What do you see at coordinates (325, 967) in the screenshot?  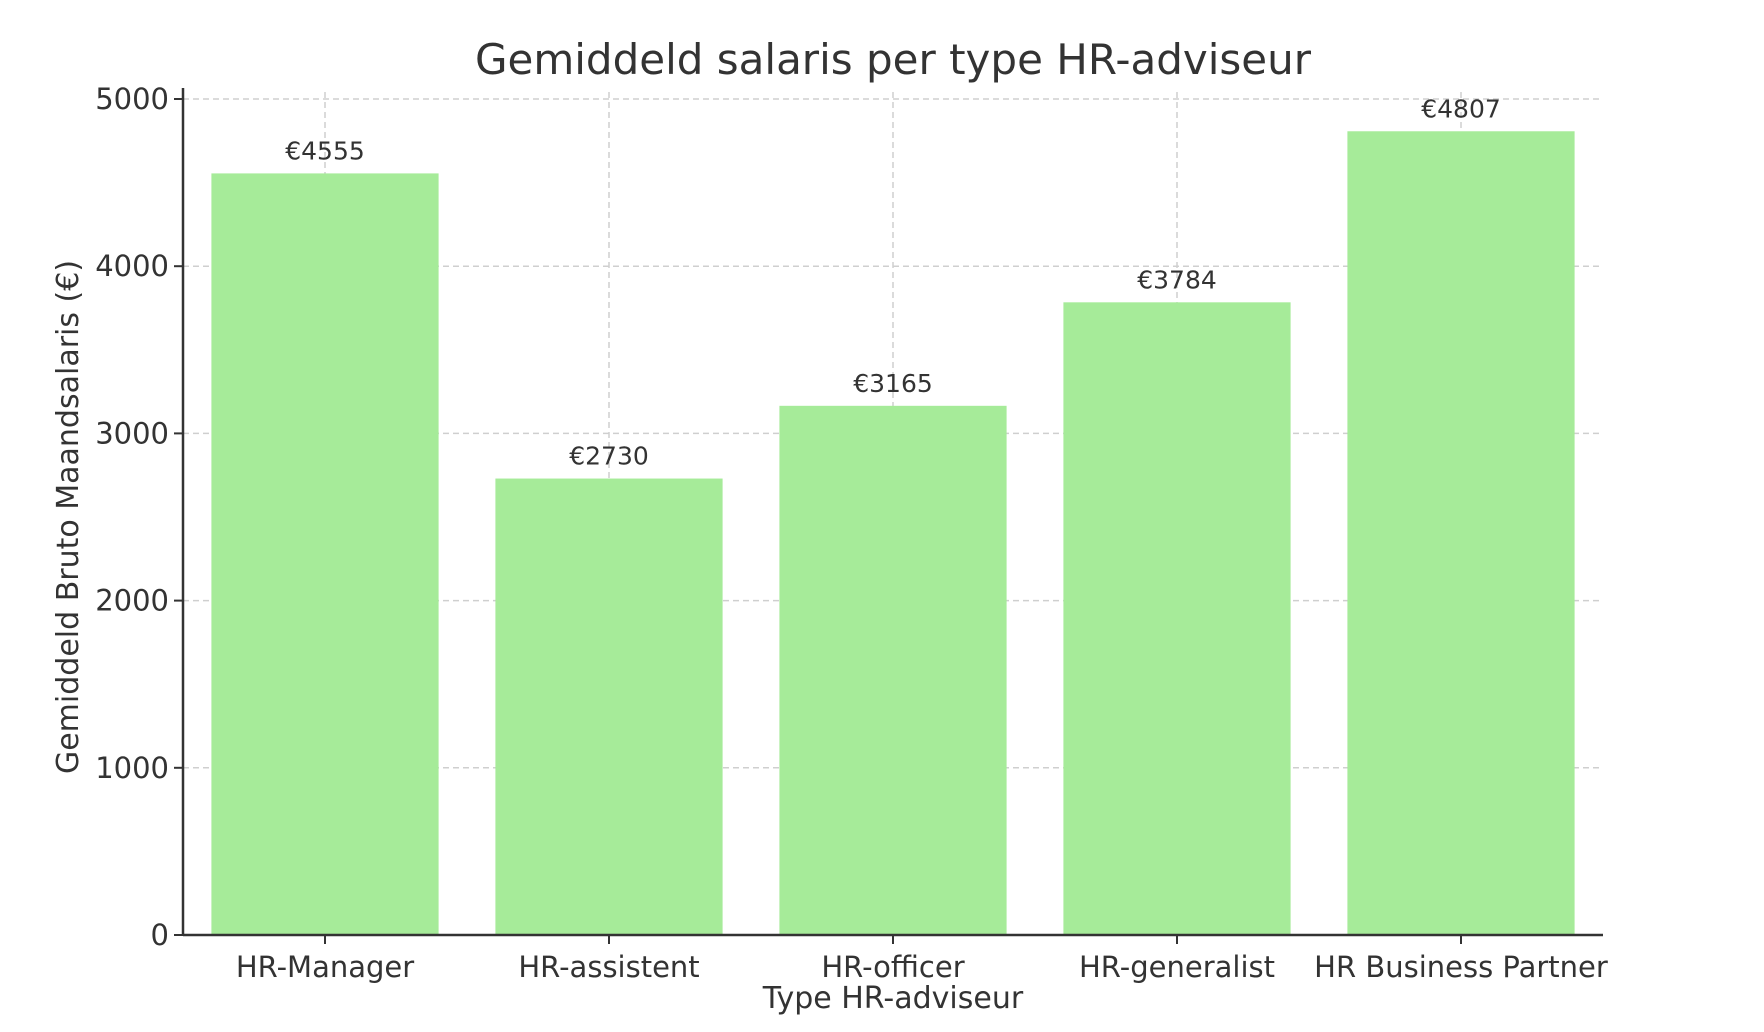 I see `x-tick-label: HR-Manager` at bounding box center [325, 967].